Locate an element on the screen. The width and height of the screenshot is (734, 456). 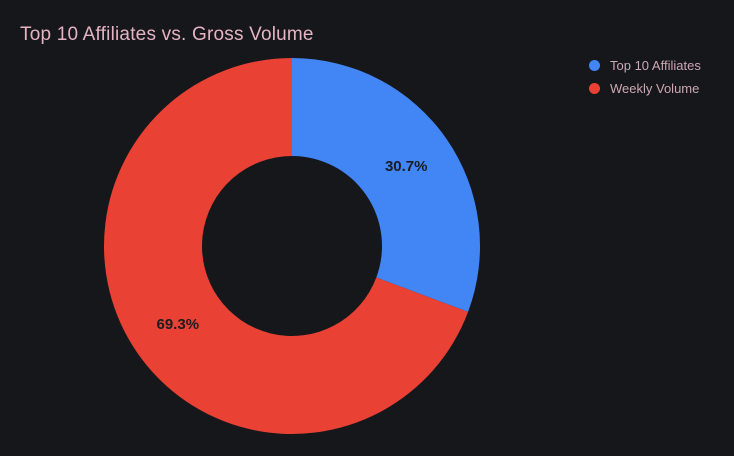
chart-title: Top 10 Affiliates vs. Gross Volume is located at coordinates (167, 34).